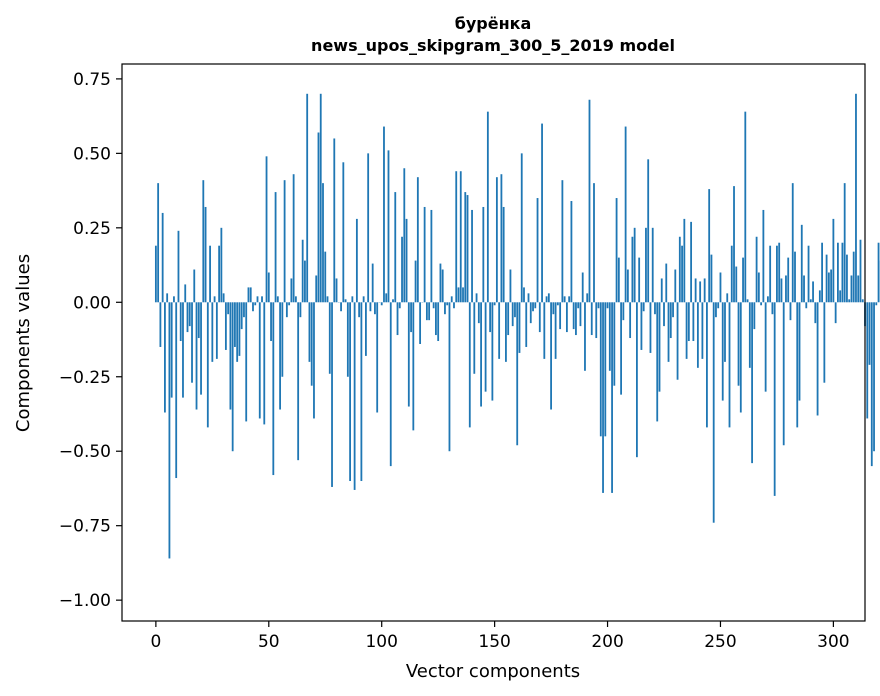 This screenshot has width=880, height=696. What do you see at coordinates (493, 671) in the screenshot?
I see `x-axis-label: Vector components` at bounding box center [493, 671].